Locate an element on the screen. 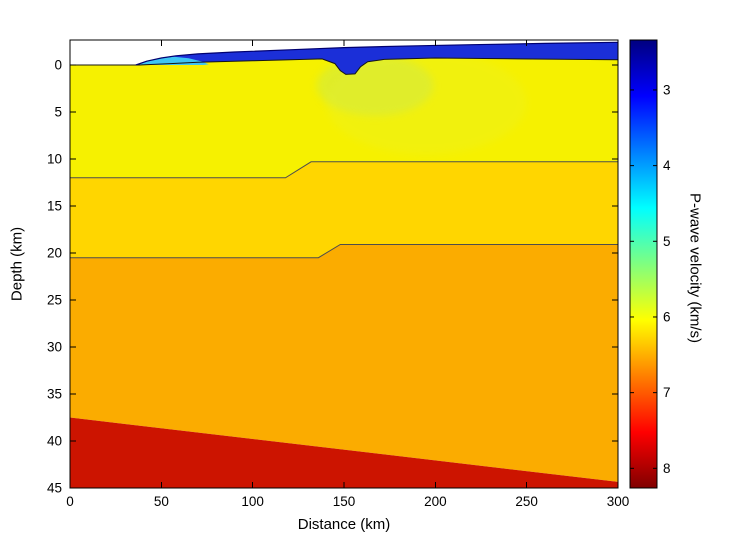 This screenshot has width=745, height=559. y-tick-label: 40 is located at coordinates (54, 441).